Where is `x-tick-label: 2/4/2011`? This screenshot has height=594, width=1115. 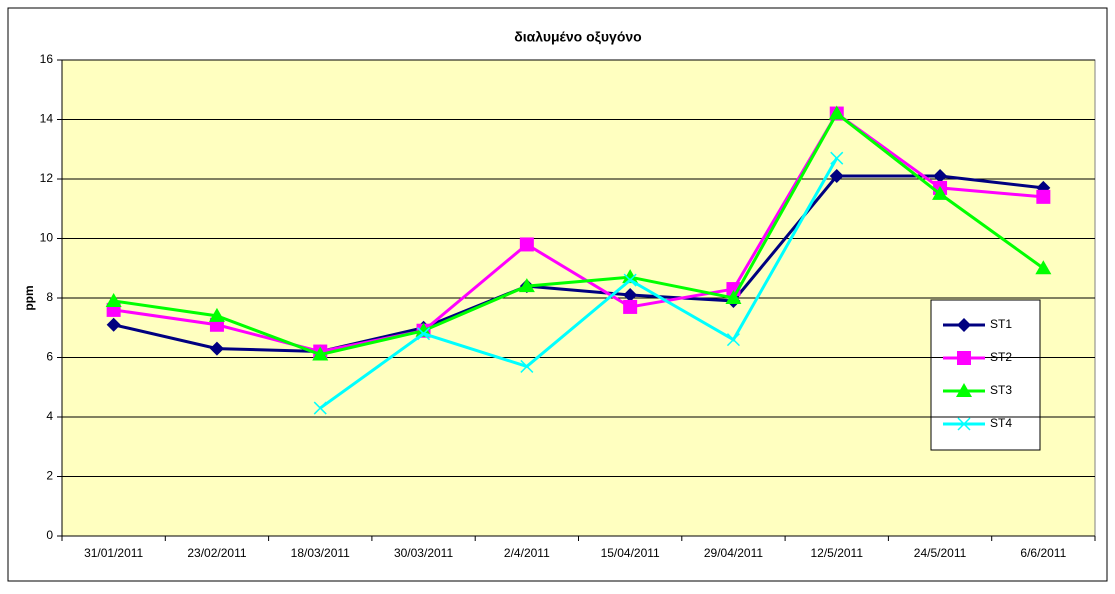
x-tick-label: 2/4/2011 is located at coordinates (527, 553).